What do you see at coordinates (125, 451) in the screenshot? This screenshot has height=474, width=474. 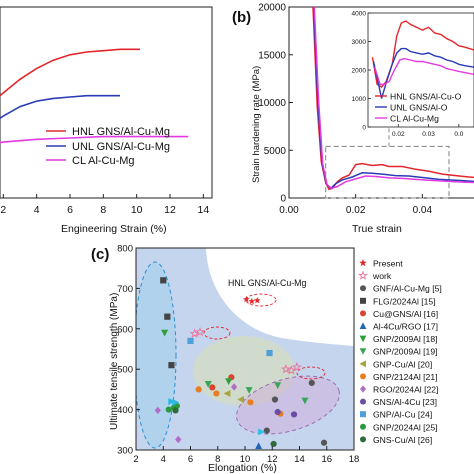 I see `c-ytick-label: 300` at bounding box center [125, 451].